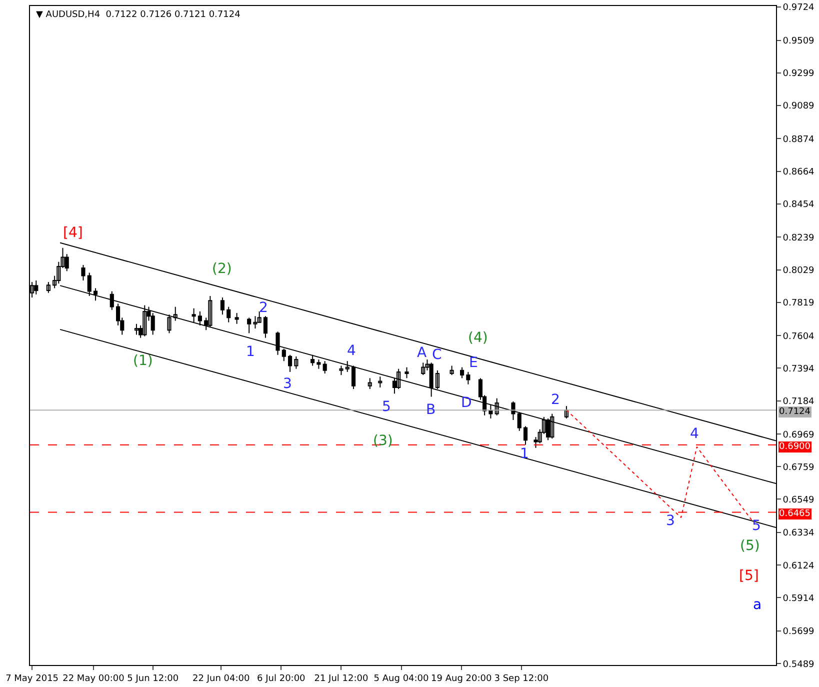 This screenshot has height=687, width=819. Describe the element at coordinates (383, 441) in the screenshot. I see `annotation: (3)` at that location.